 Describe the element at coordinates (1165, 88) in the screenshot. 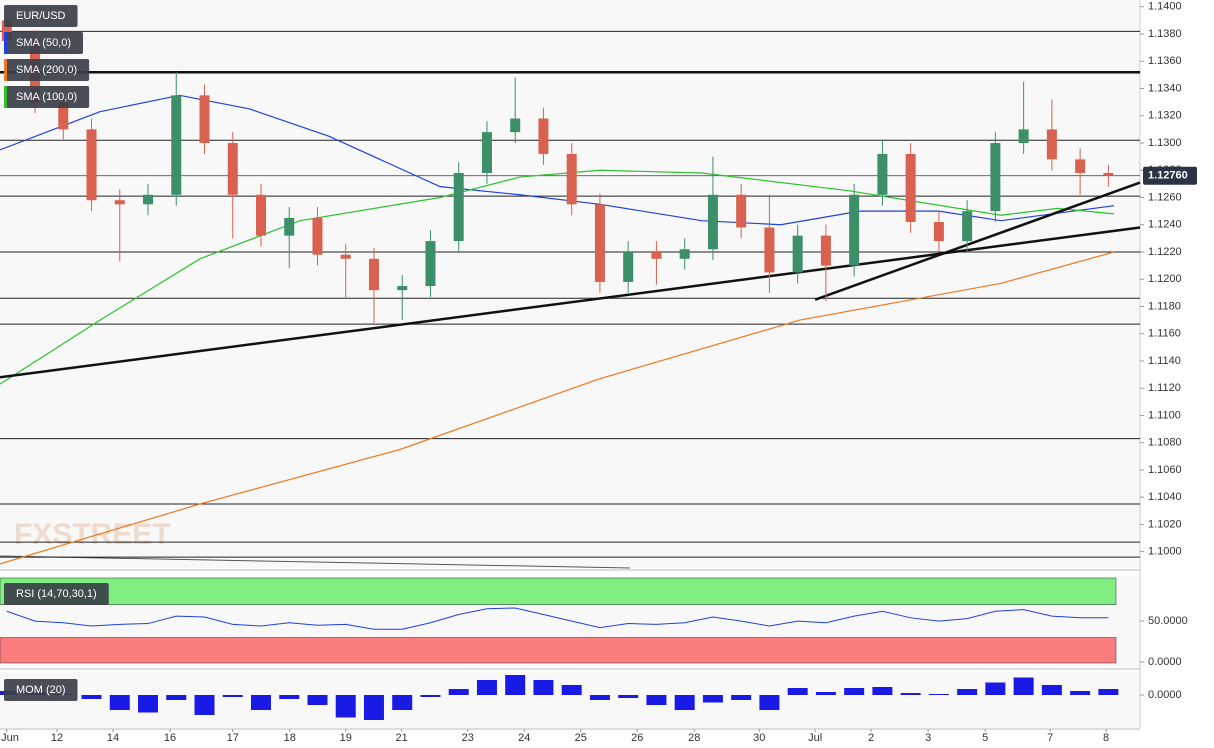

I see `y-tick-label: 1.1340` at that location.